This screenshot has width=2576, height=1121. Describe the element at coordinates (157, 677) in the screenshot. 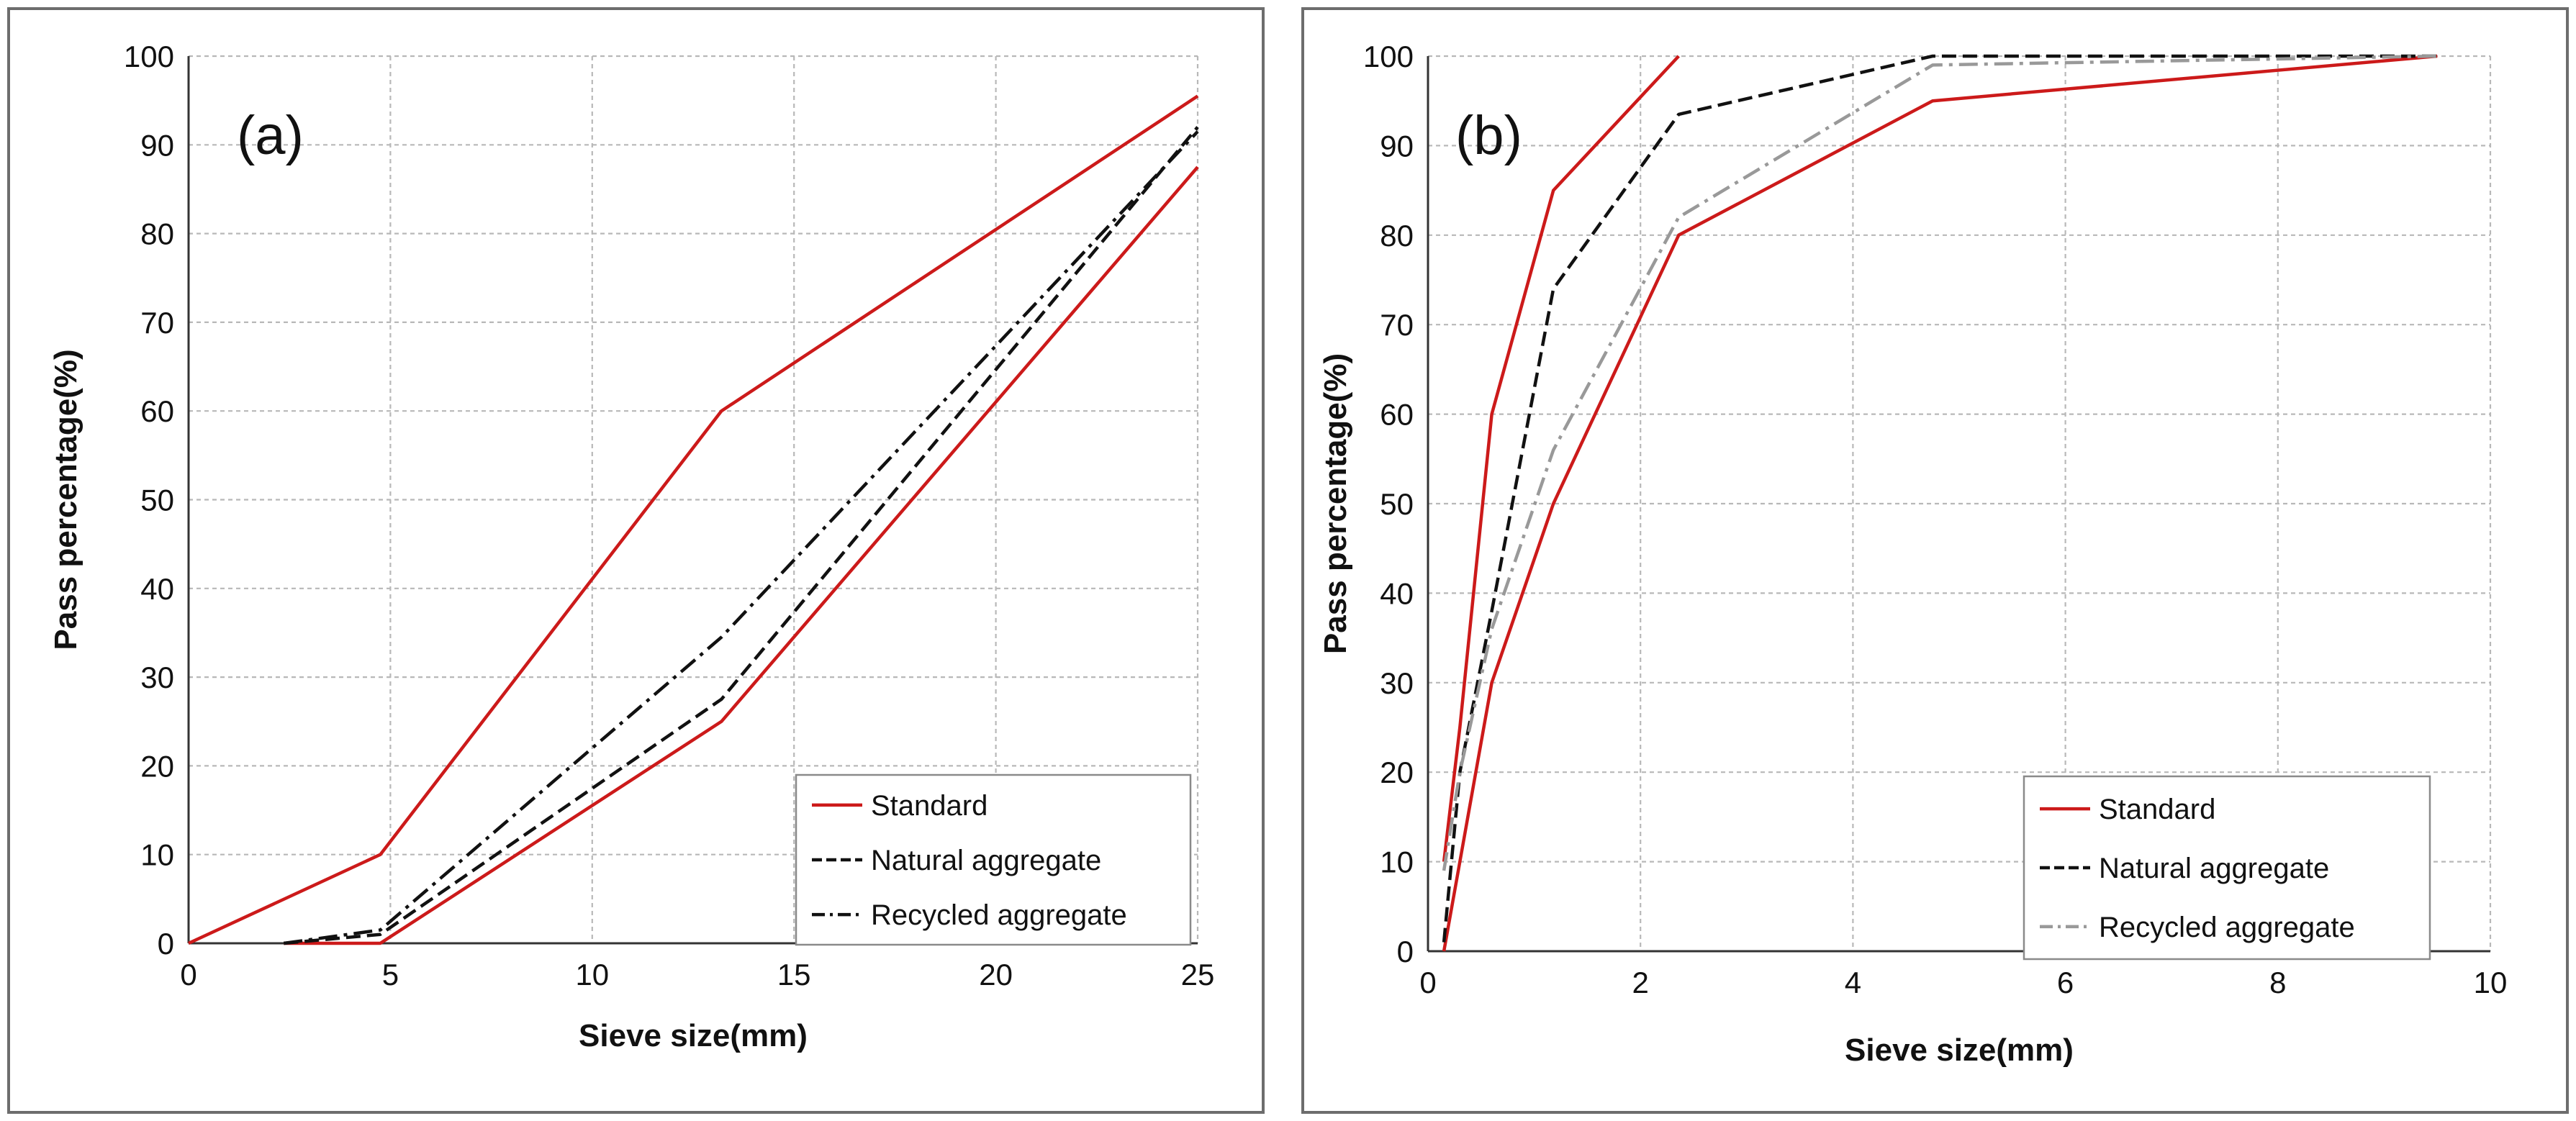

I see `y-tick-label-a: 30` at that location.